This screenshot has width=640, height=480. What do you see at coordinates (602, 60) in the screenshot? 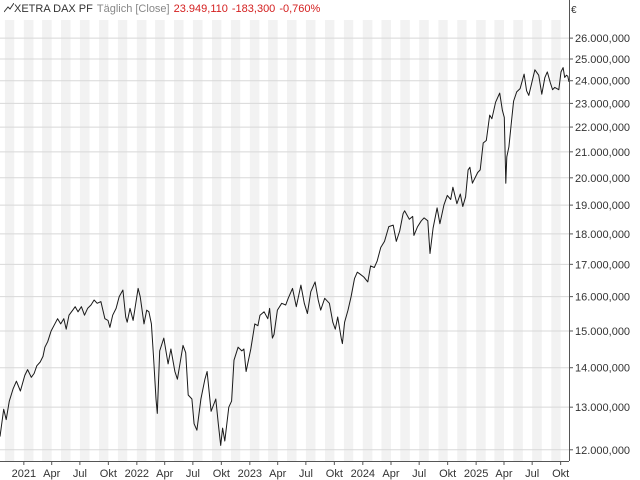
I see `y-tick-label: 25.000,000` at bounding box center [602, 60].